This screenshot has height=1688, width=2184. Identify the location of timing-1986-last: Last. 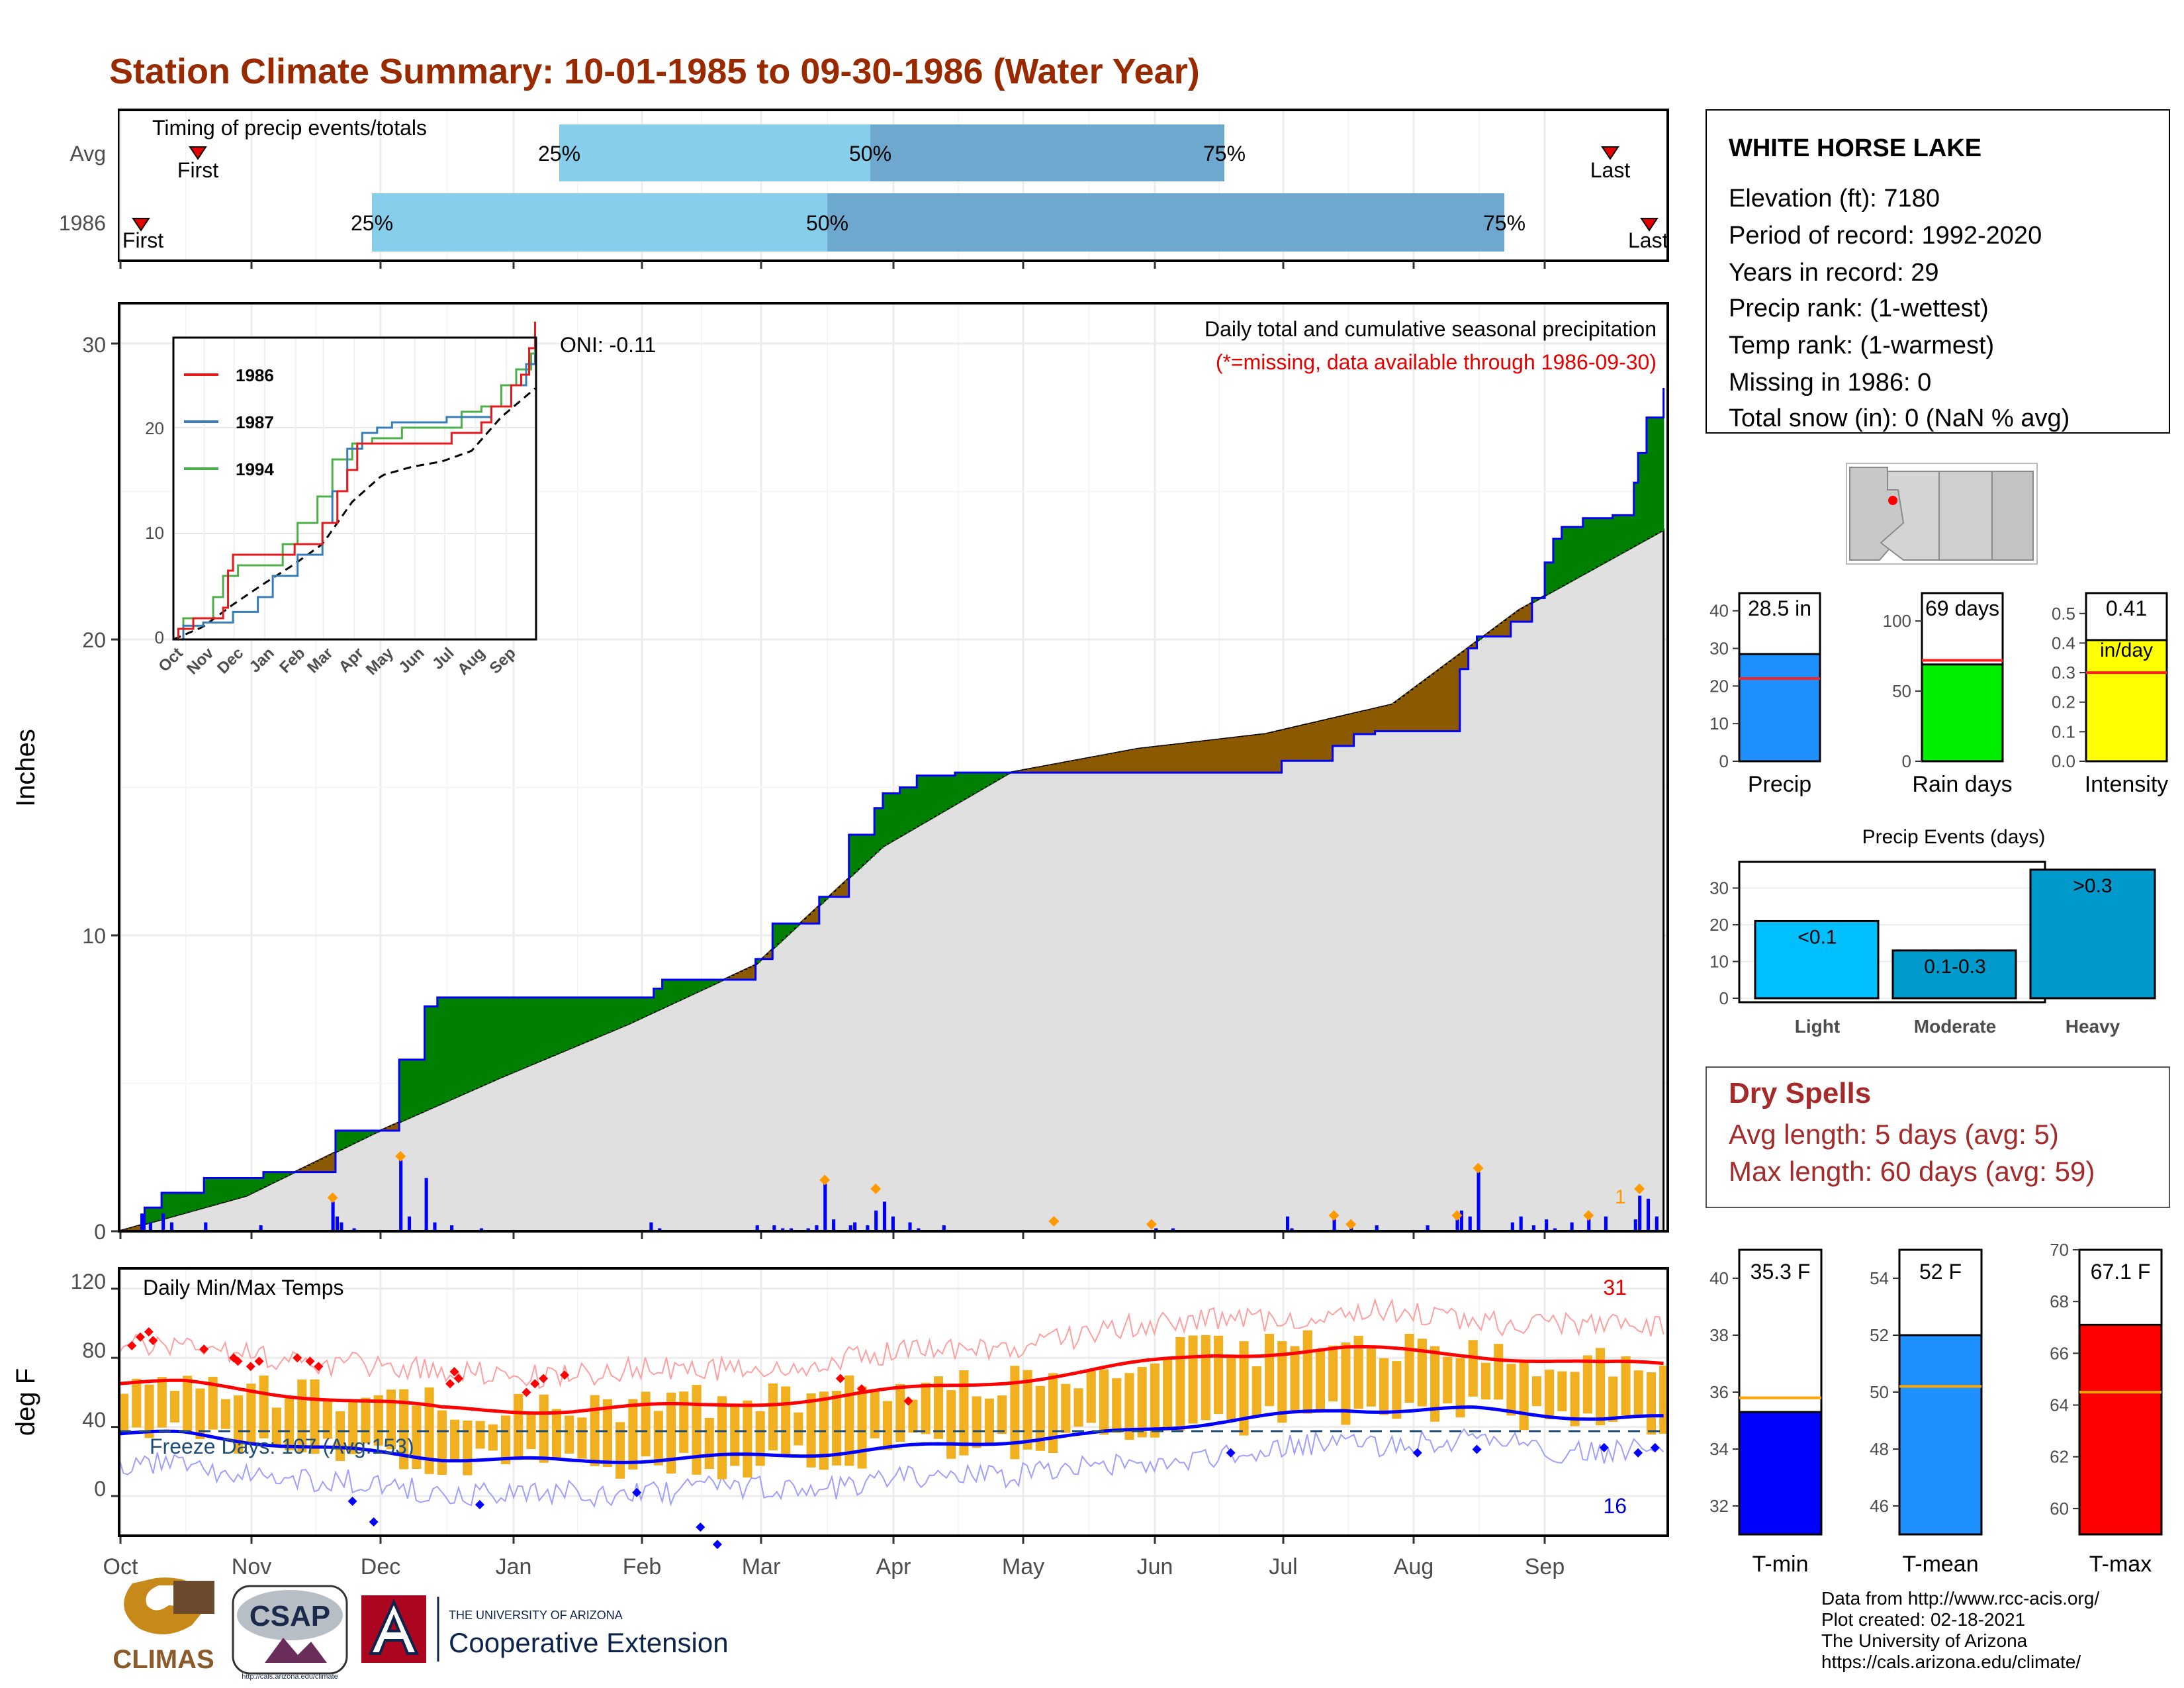
(1648, 240).